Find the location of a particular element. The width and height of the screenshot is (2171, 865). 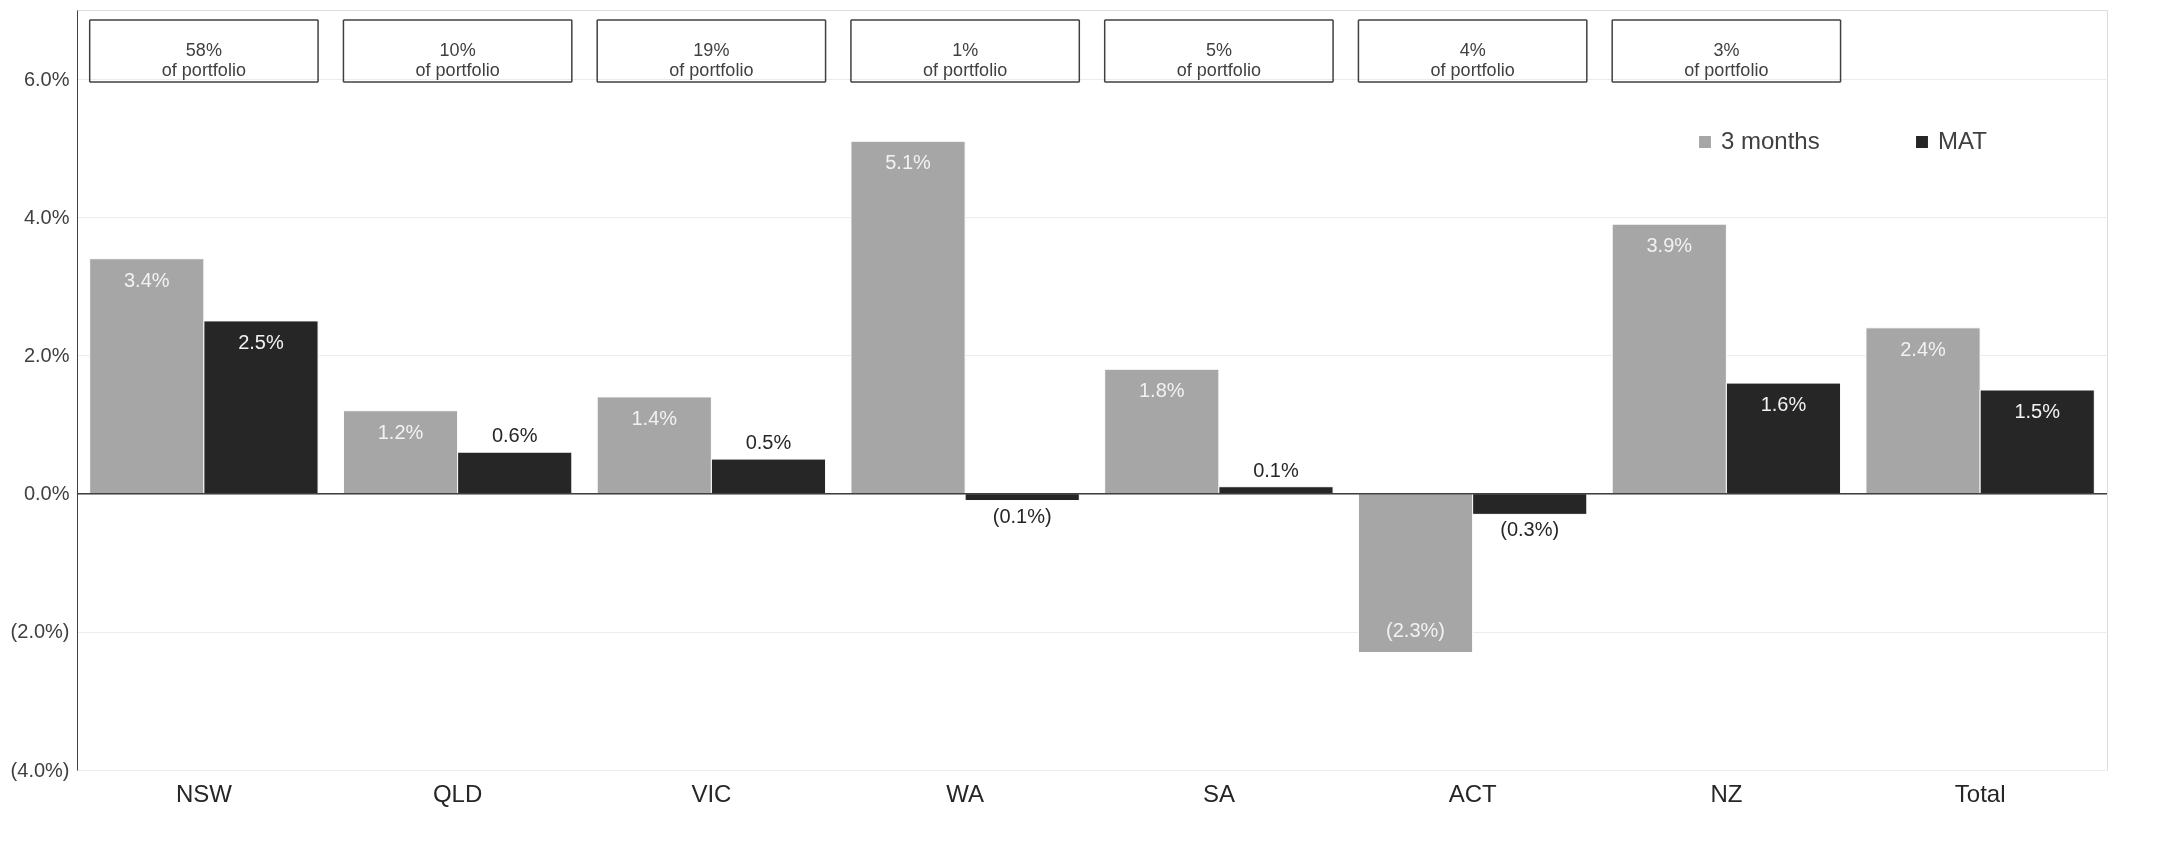

data-label: 3.4% is located at coordinates (146, 279).